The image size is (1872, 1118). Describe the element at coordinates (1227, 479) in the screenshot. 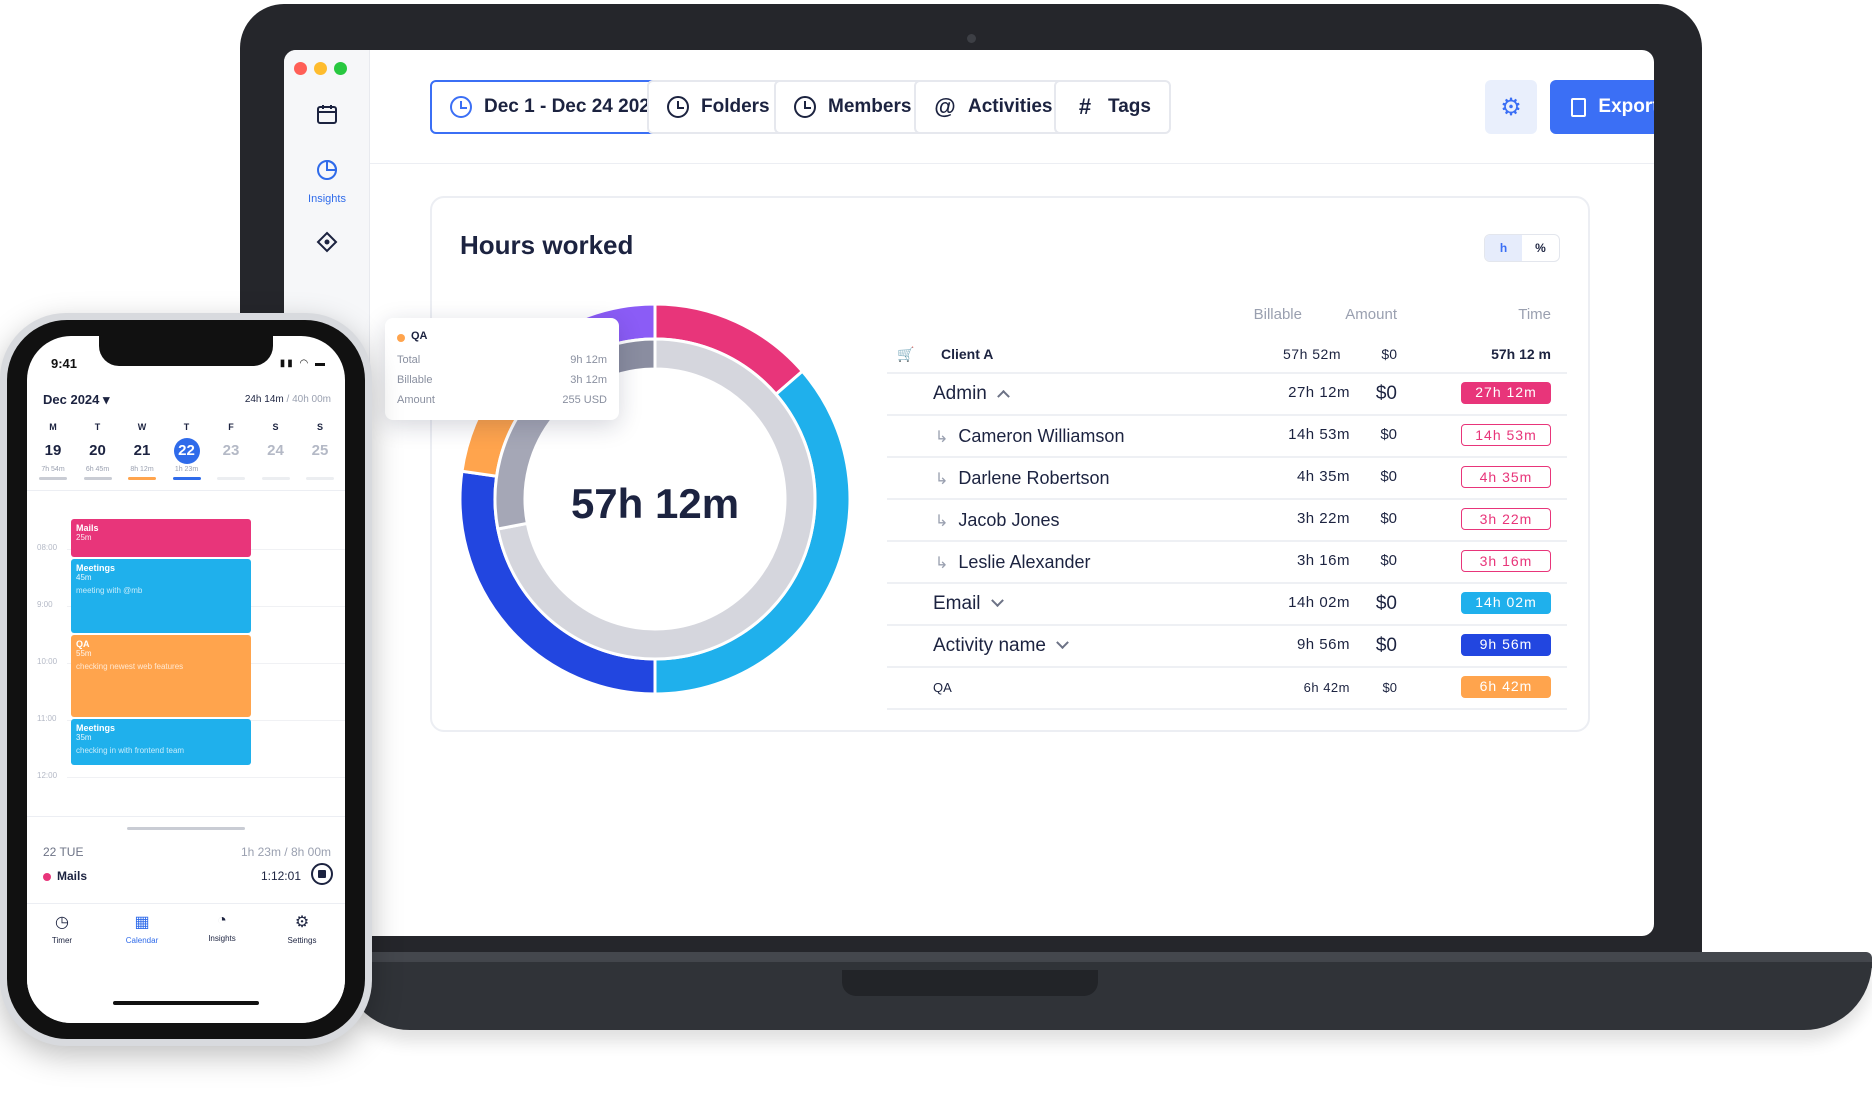

I see `table-row: ↳ Darlene Robertson 4h 35m $0 4h 35m` at that location.